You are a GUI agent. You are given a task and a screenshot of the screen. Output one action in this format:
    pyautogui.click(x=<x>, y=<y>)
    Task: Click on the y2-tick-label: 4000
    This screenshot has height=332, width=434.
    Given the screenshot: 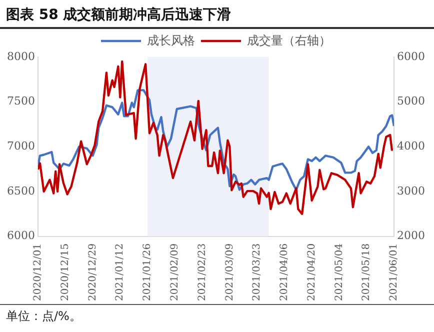 What is the action you would take?
    pyautogui.click(x=411, y=146)
    